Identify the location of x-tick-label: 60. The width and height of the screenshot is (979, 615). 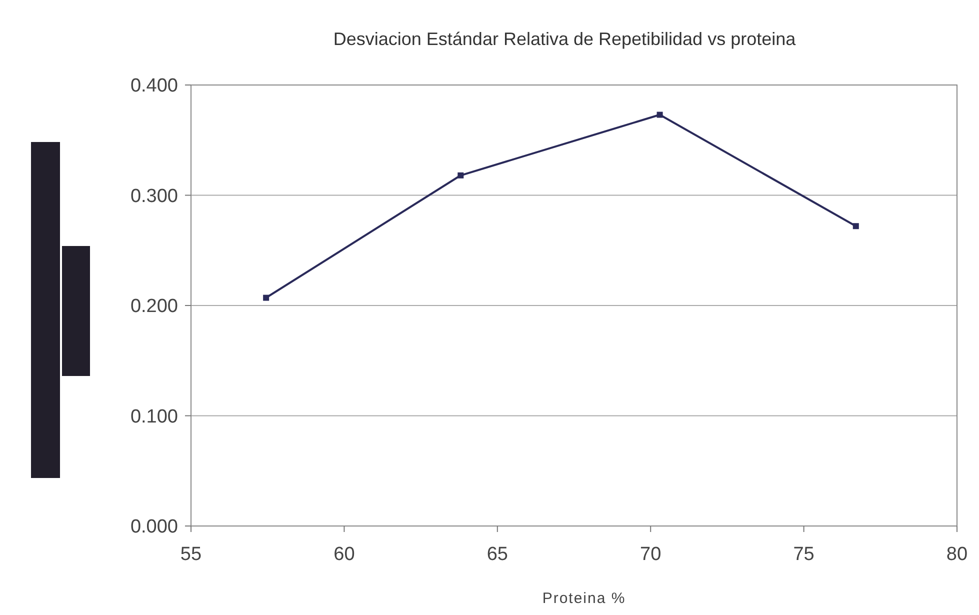
(344, 554).